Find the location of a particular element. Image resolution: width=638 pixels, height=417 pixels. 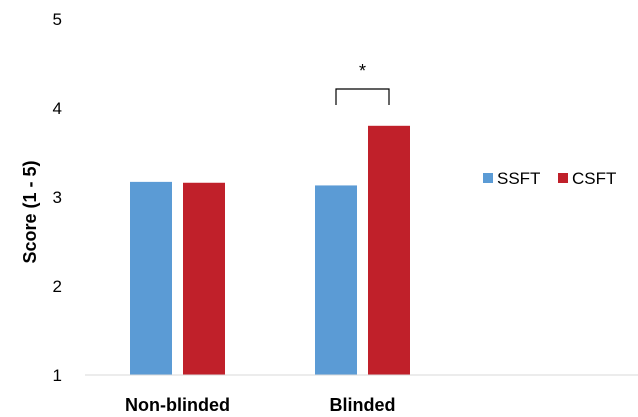

legend: SSFT CSFT is located at coordinates (549, 178).